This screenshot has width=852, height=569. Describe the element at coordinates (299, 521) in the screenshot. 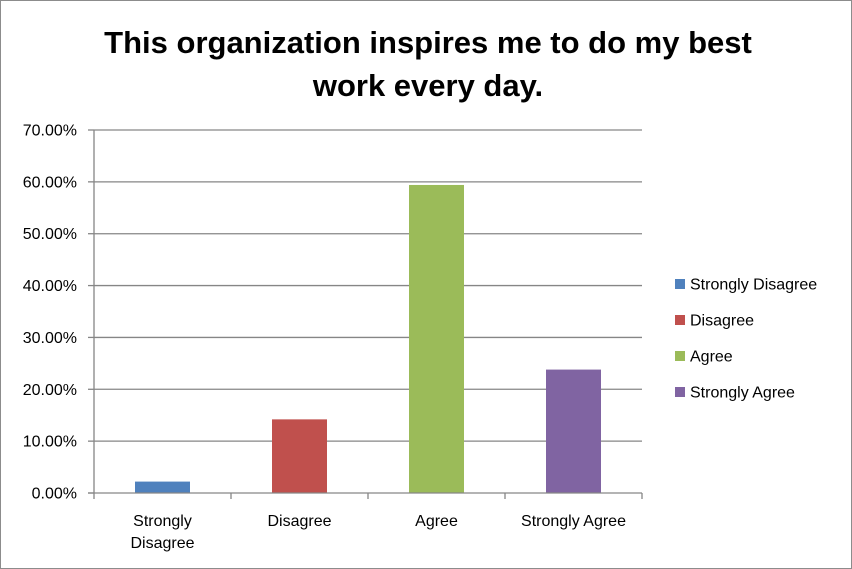

I see `x-tick-label: Disagree` at that location.